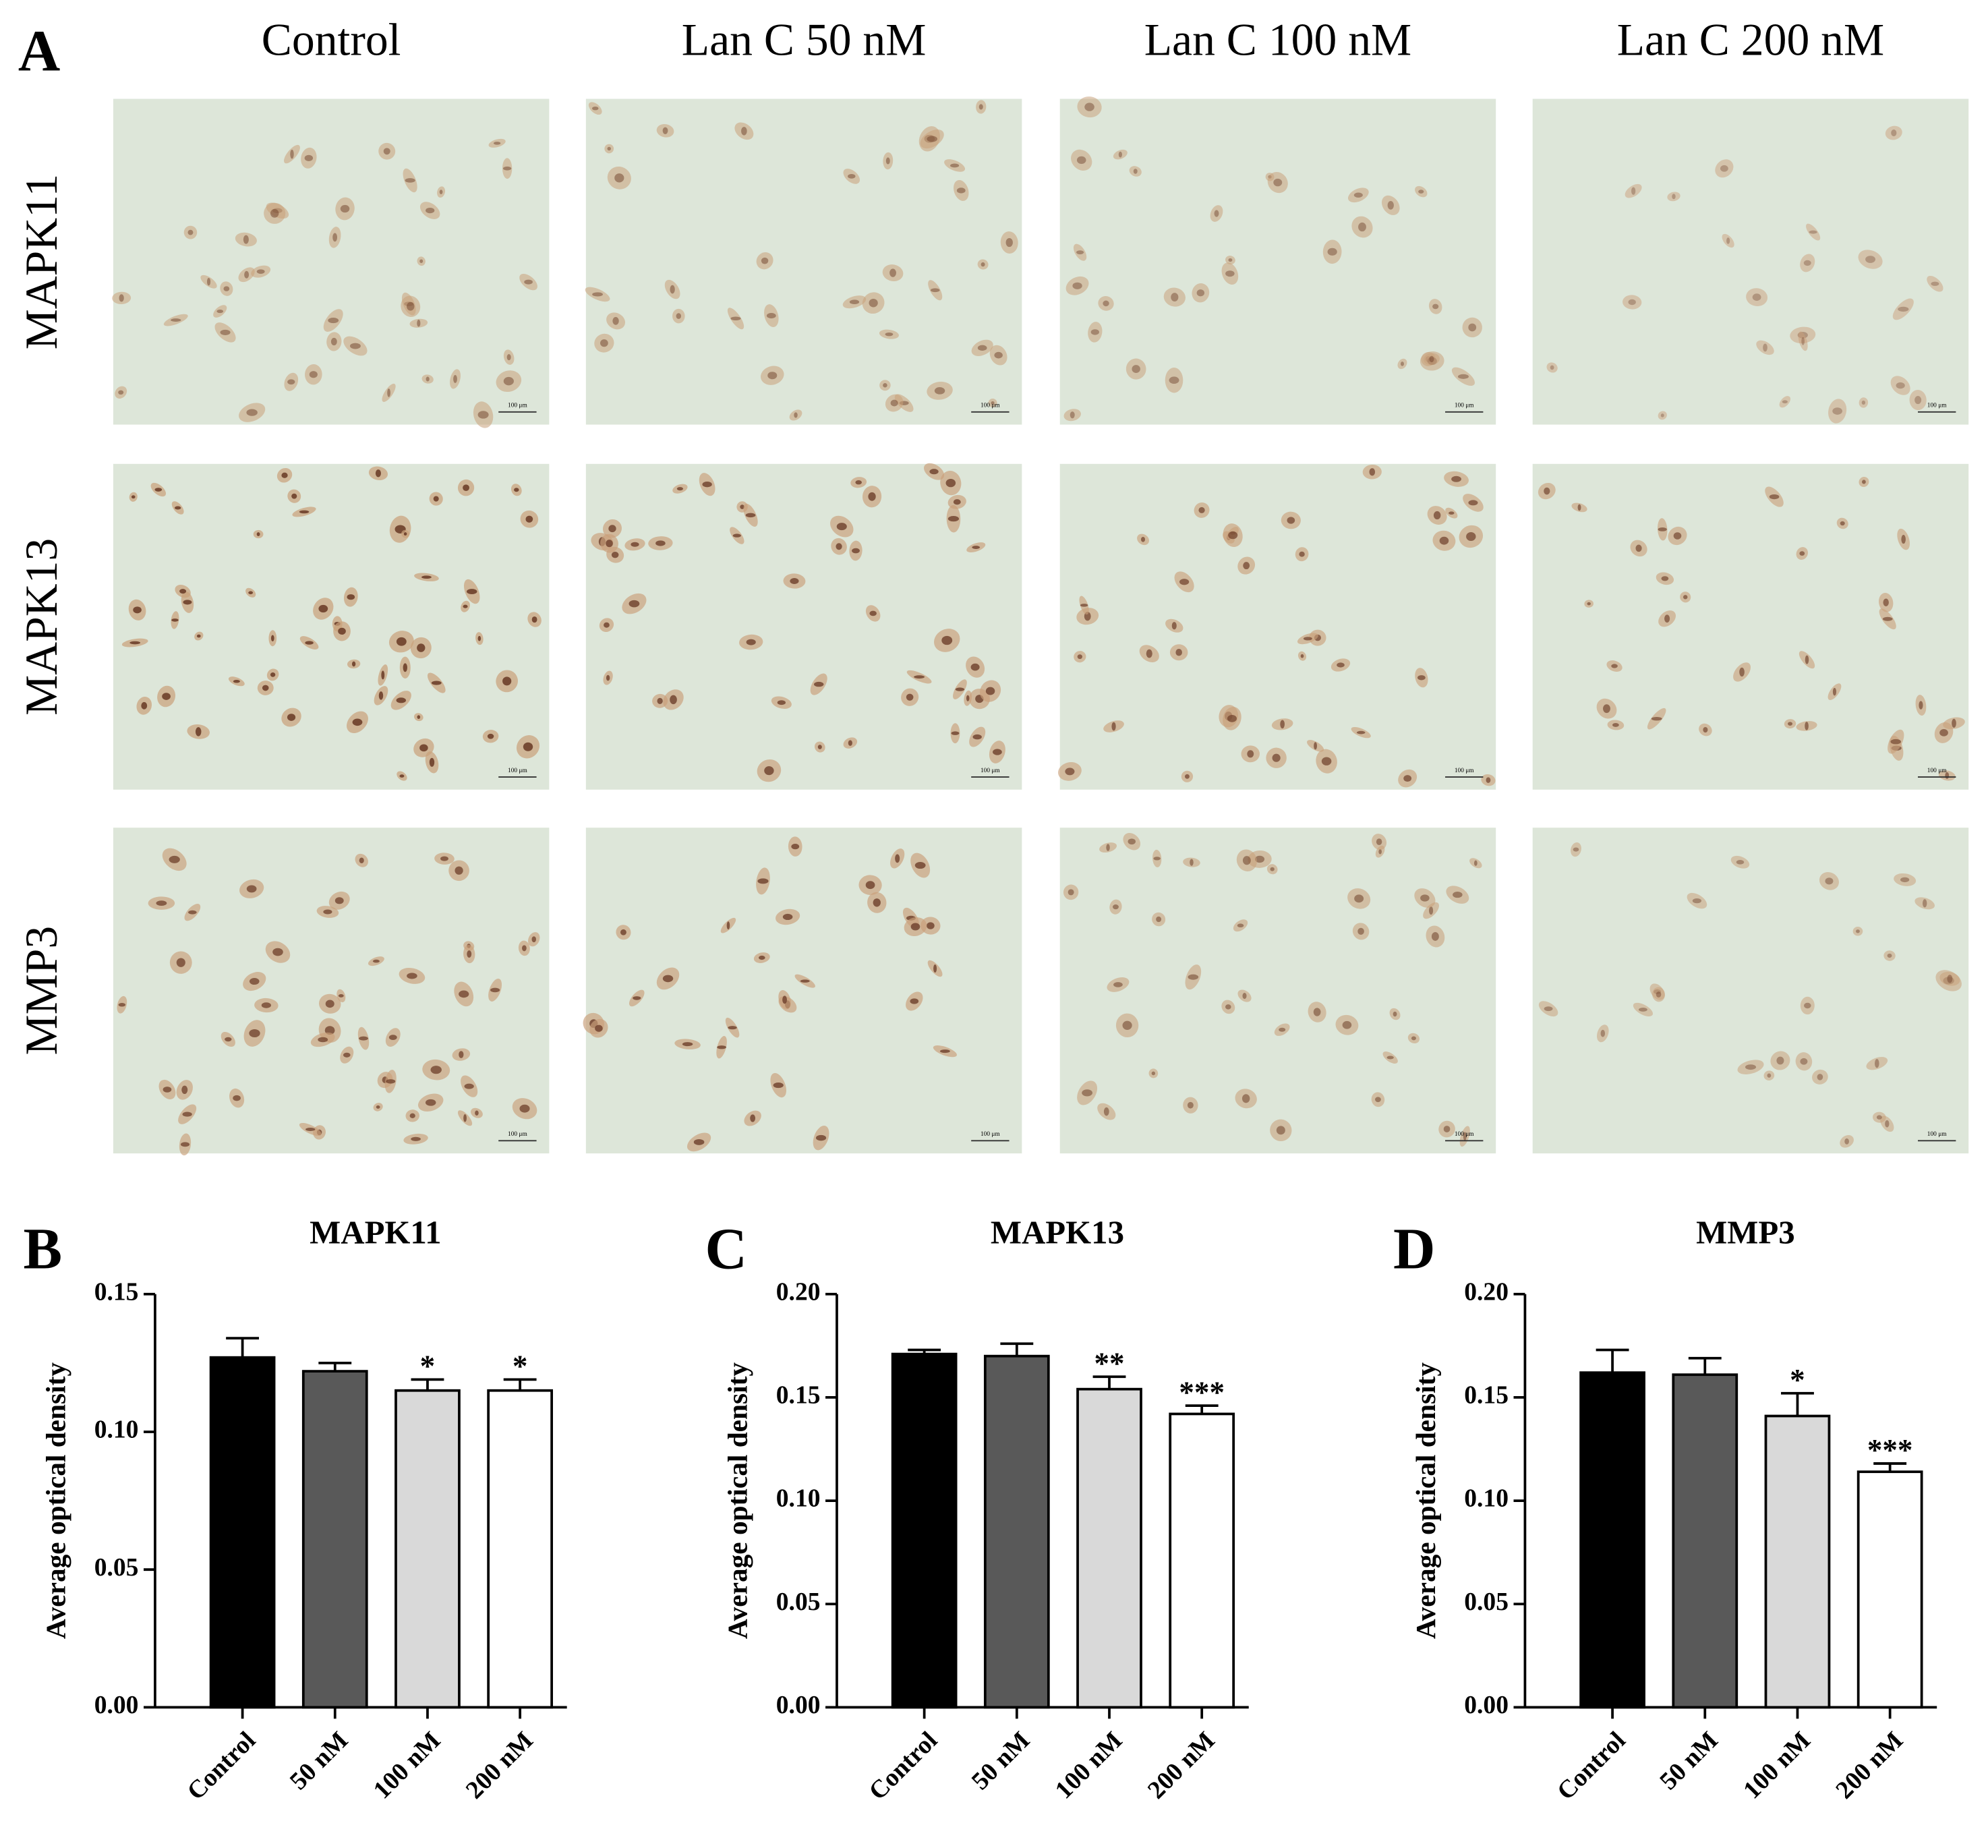 Image resolution: width=1988 pixels, height=1848 pixels. I want to click on y-tick-label: 0.10, so click(1486, 1499).